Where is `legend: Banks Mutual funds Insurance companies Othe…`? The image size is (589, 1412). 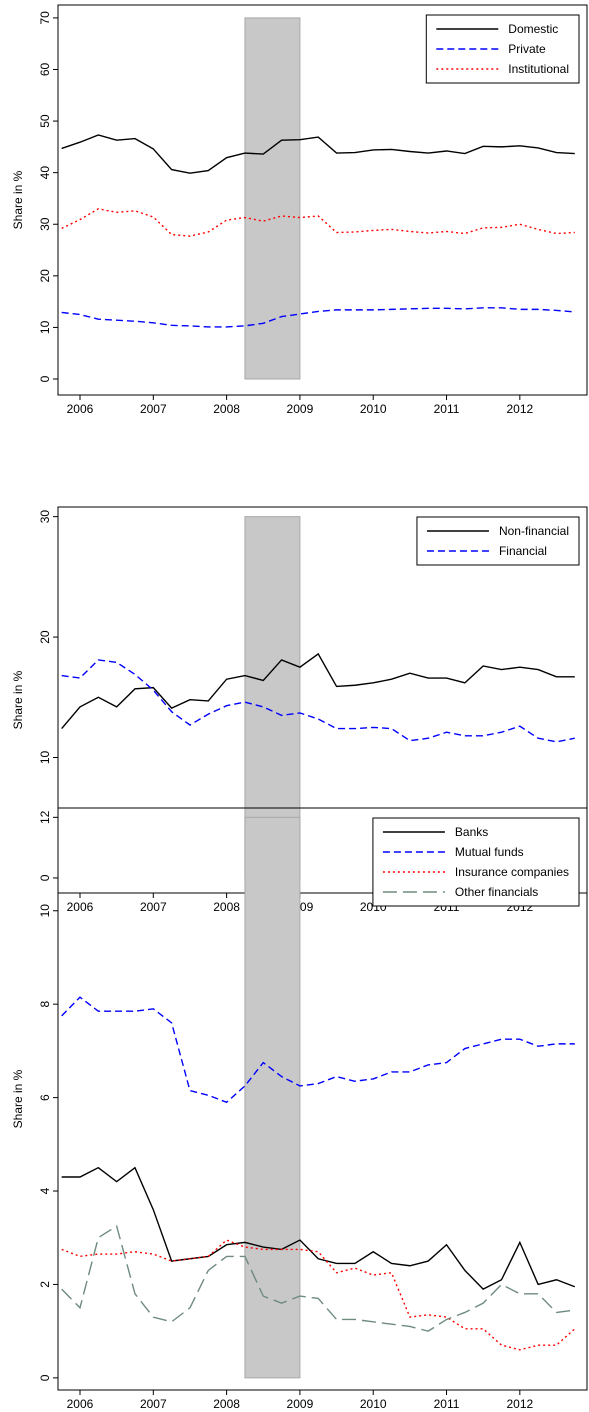
legend: Banks Mutual funds Insurance companies Othe… is located at coordinates (476, 862).